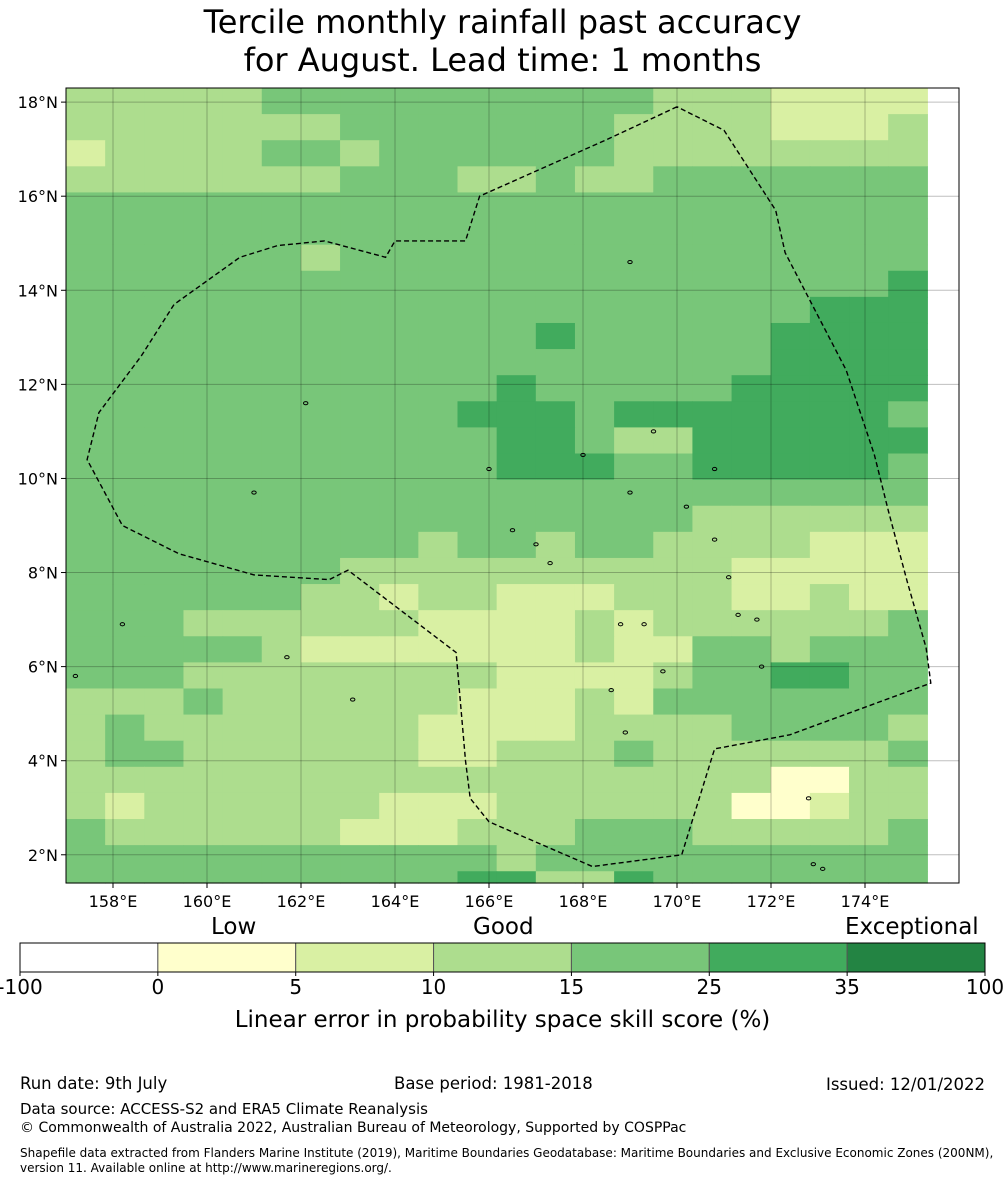 The width and height of the screenshot is (1005, 1185). I want to click on colorbar-segment, so click(227, 957).